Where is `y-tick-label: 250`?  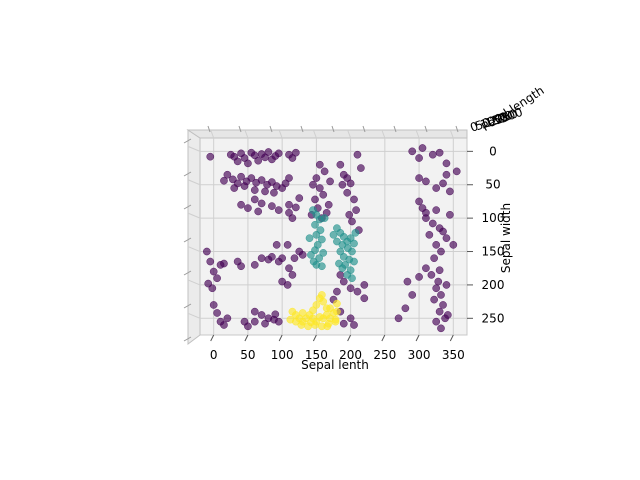 y-tick-label: 250 is located at coordinates (493, 318).